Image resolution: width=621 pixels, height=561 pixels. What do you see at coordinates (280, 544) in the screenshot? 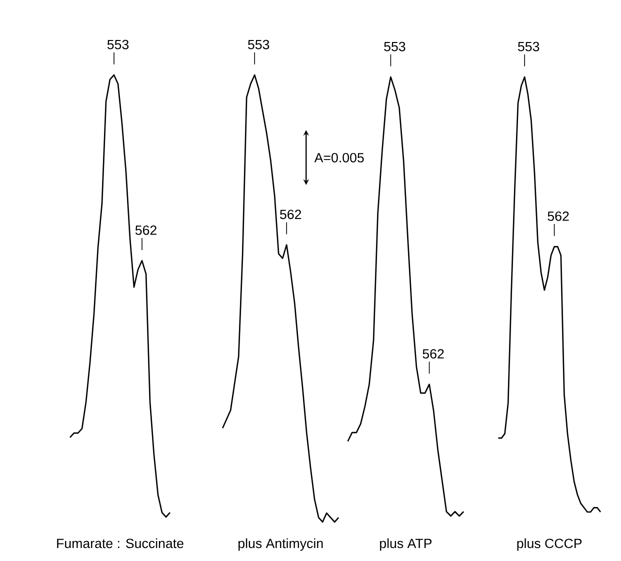
I see `x-axis-title: plus Antimycin` at bounding box center [280, 544].